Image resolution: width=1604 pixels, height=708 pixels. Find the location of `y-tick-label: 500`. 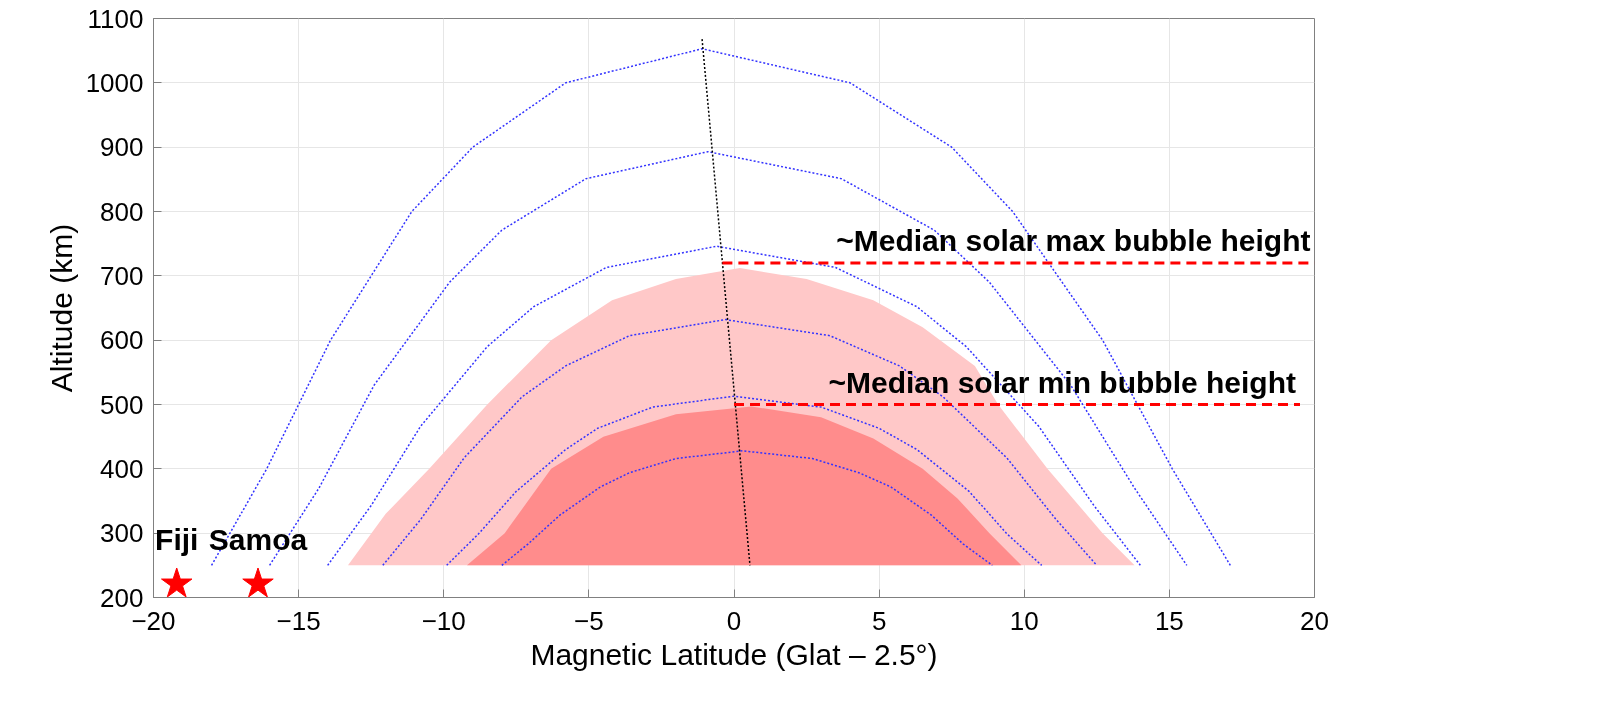

y-tick-label: 500 is located at coordinates (122, 404).